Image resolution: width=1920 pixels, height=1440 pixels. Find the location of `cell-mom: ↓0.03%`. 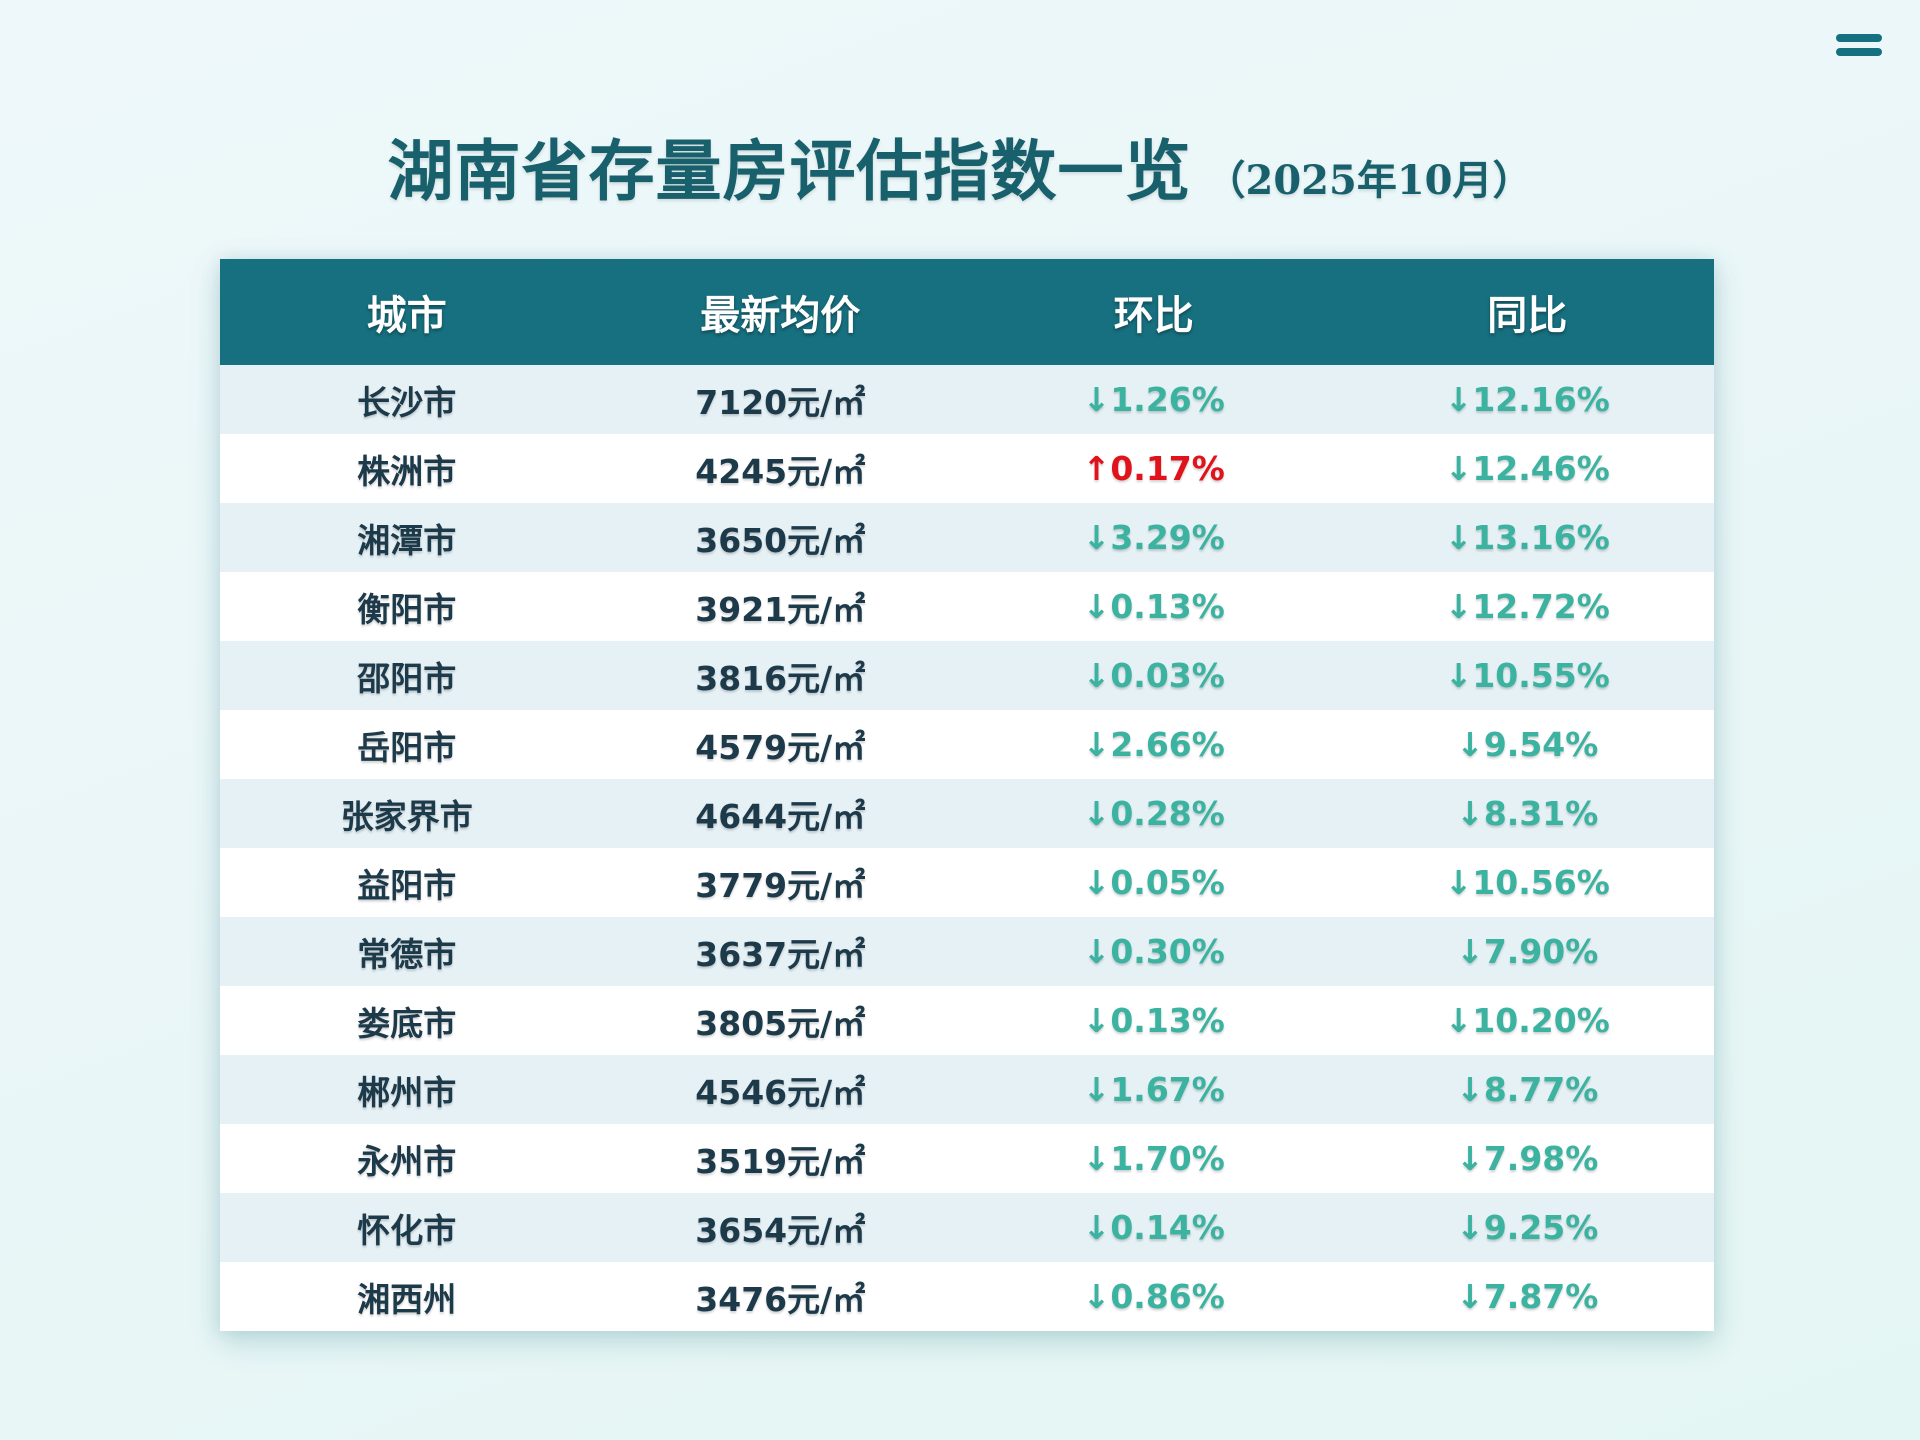

cell-mom: ↓0.03% is located at coordinates (1153, 675).